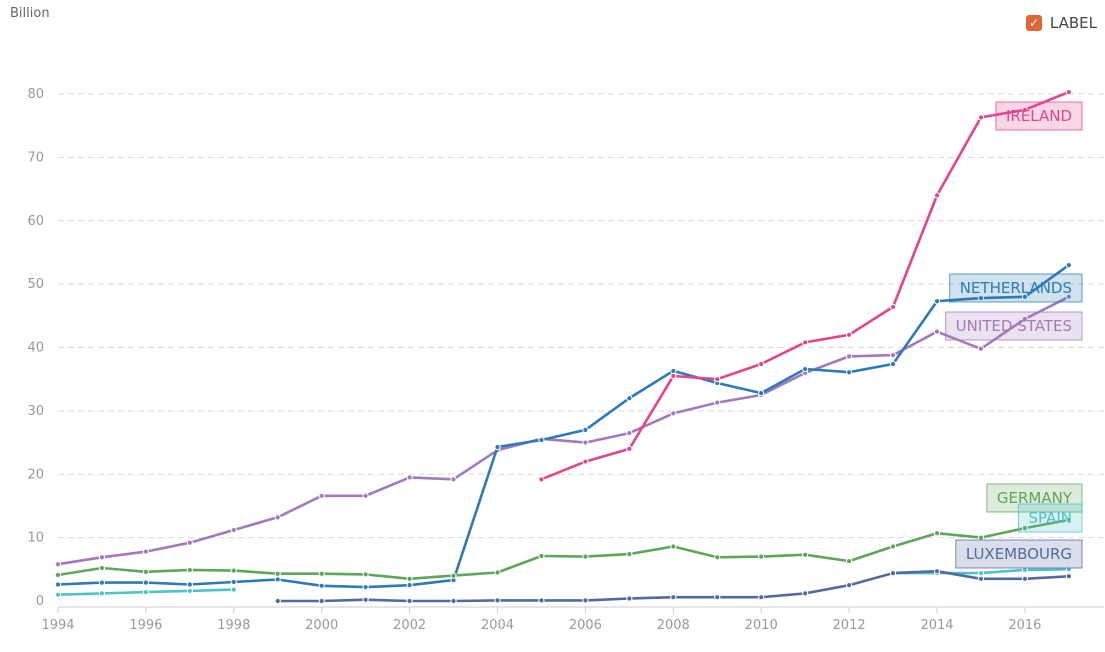 The image size is (1105, 652). What do you see at coordinates (1016, 288) in the screenshot?
I see `series-label-netherlands: NETHERLANDS` at bounding box center [1016, 288].